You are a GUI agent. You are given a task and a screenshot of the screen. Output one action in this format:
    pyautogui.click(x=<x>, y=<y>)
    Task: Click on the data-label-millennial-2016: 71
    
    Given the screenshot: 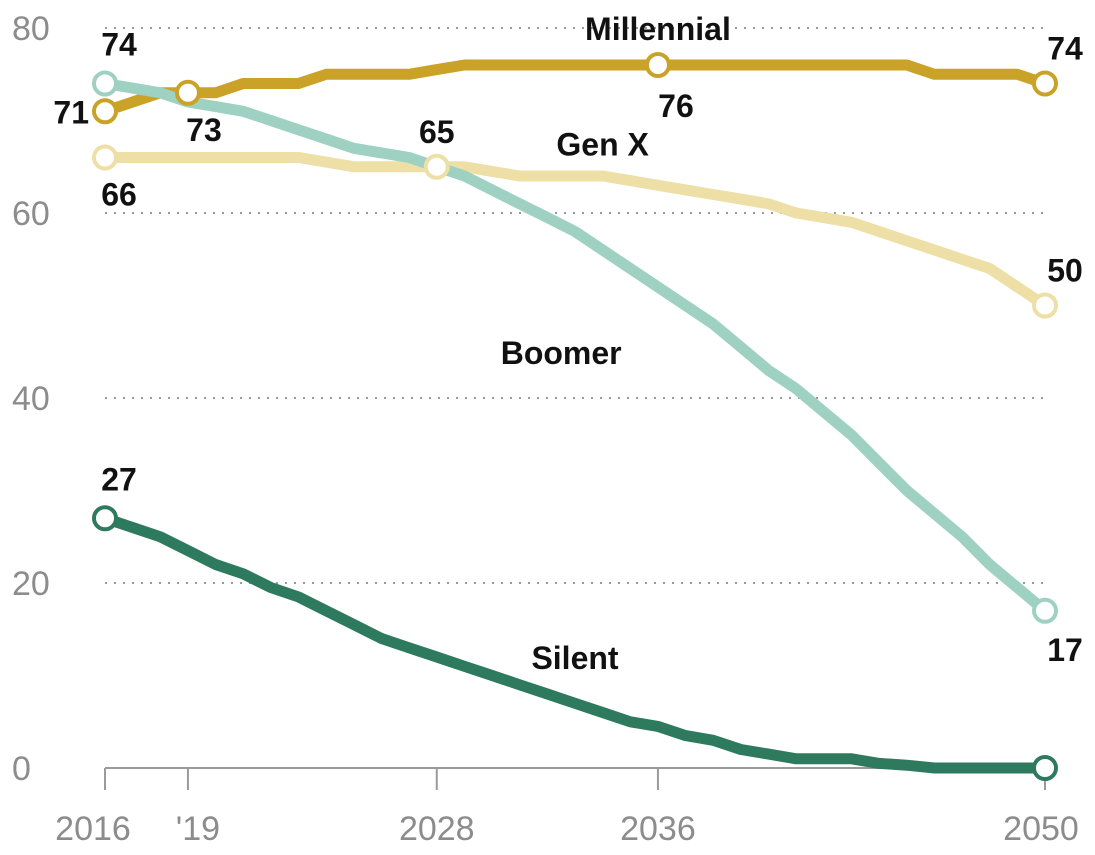 What is the action you would take?
    pyautogui.click(x=71, y=112)
    